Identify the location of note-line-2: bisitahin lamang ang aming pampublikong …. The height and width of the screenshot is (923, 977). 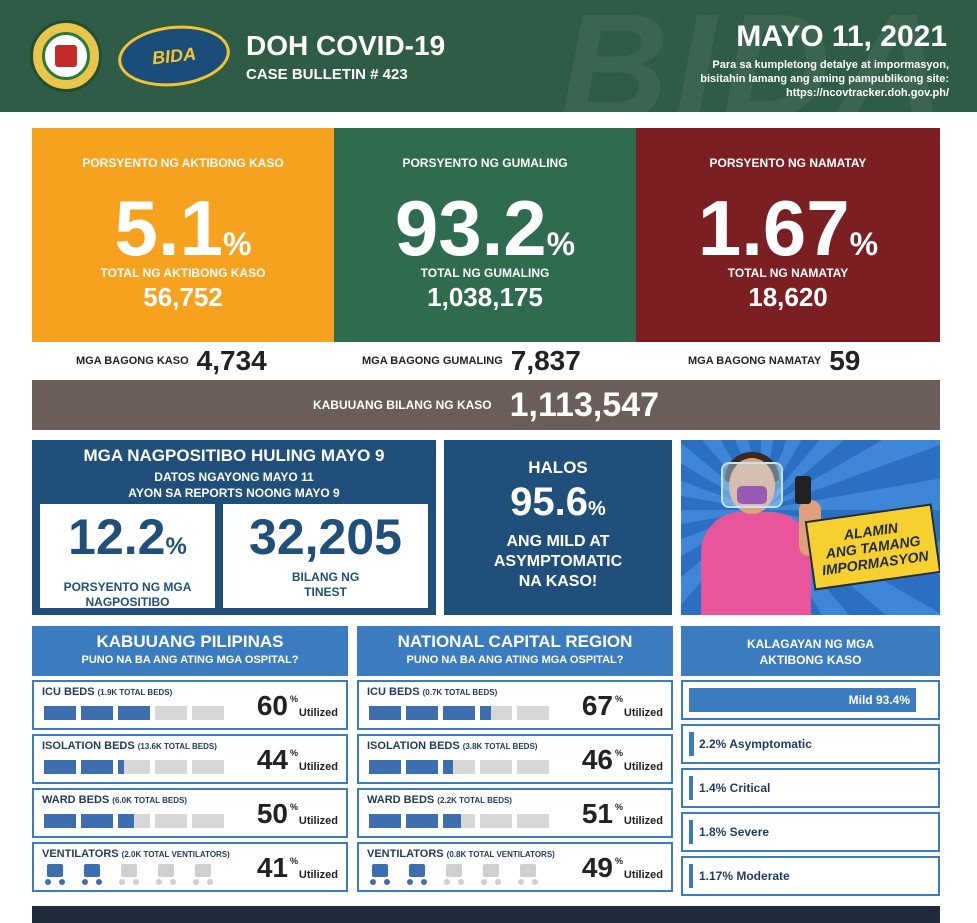
(824, 79).